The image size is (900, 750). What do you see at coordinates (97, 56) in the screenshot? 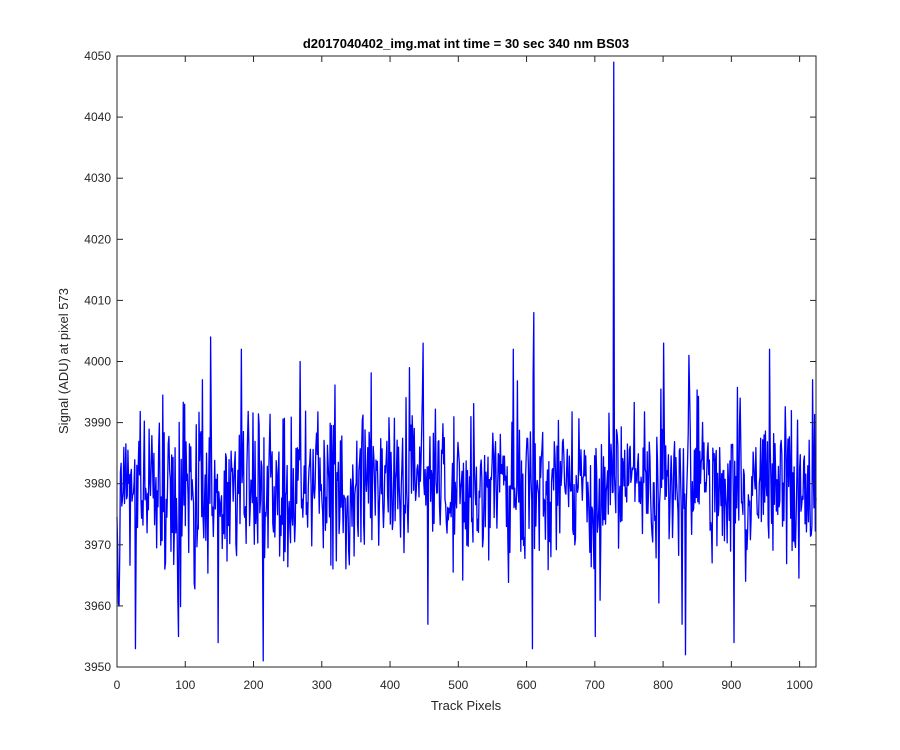
I see `y-tick-label: 4050` at bounding box center [97, 56].